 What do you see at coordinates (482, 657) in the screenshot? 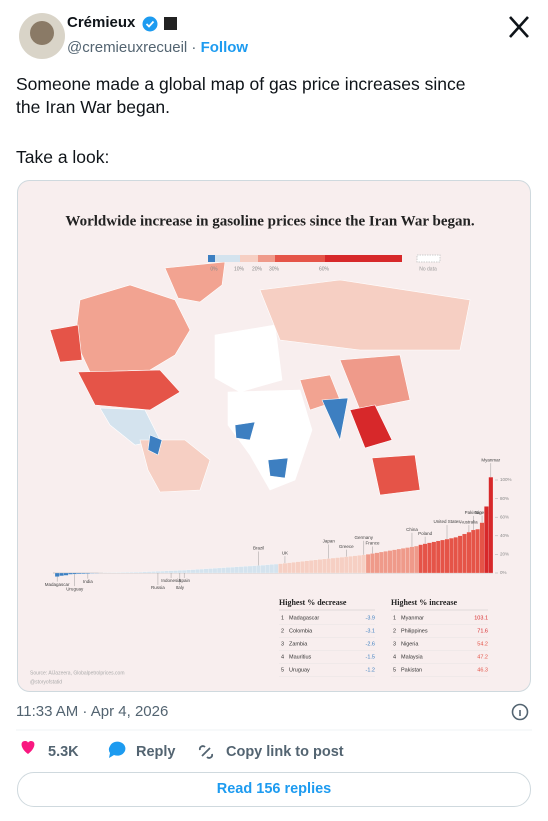
I see `table-value: 47.2` at bounding box center [482, 657].